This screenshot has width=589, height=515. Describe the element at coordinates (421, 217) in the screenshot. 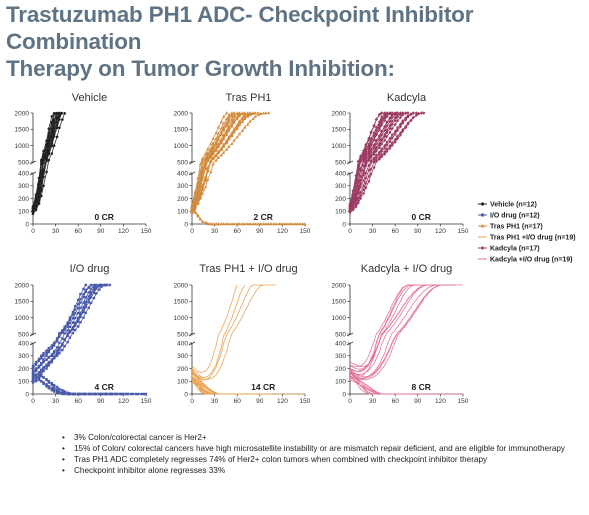

I see `cr-annotation: 0 CR` at that location.